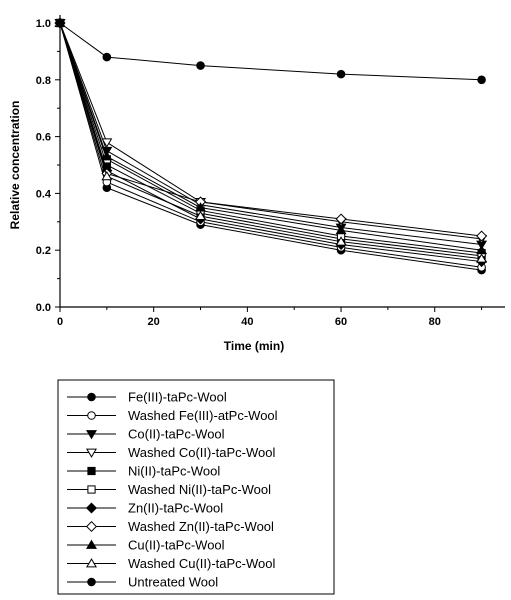  Describe the element at coordinates (341, 322) in the screenshot. I see `x-tick-label: 60` at that location.